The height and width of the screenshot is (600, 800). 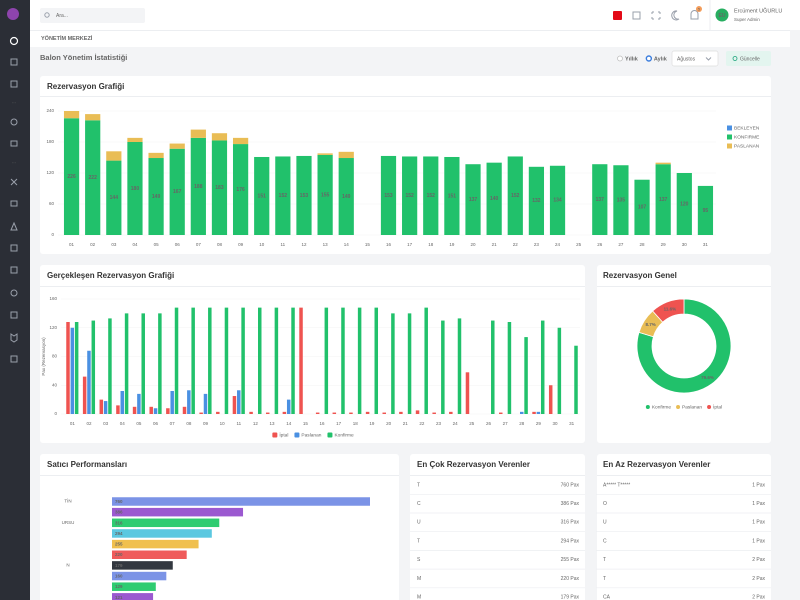 I want to click on category-label: TİN, so click(x=67, y=501).